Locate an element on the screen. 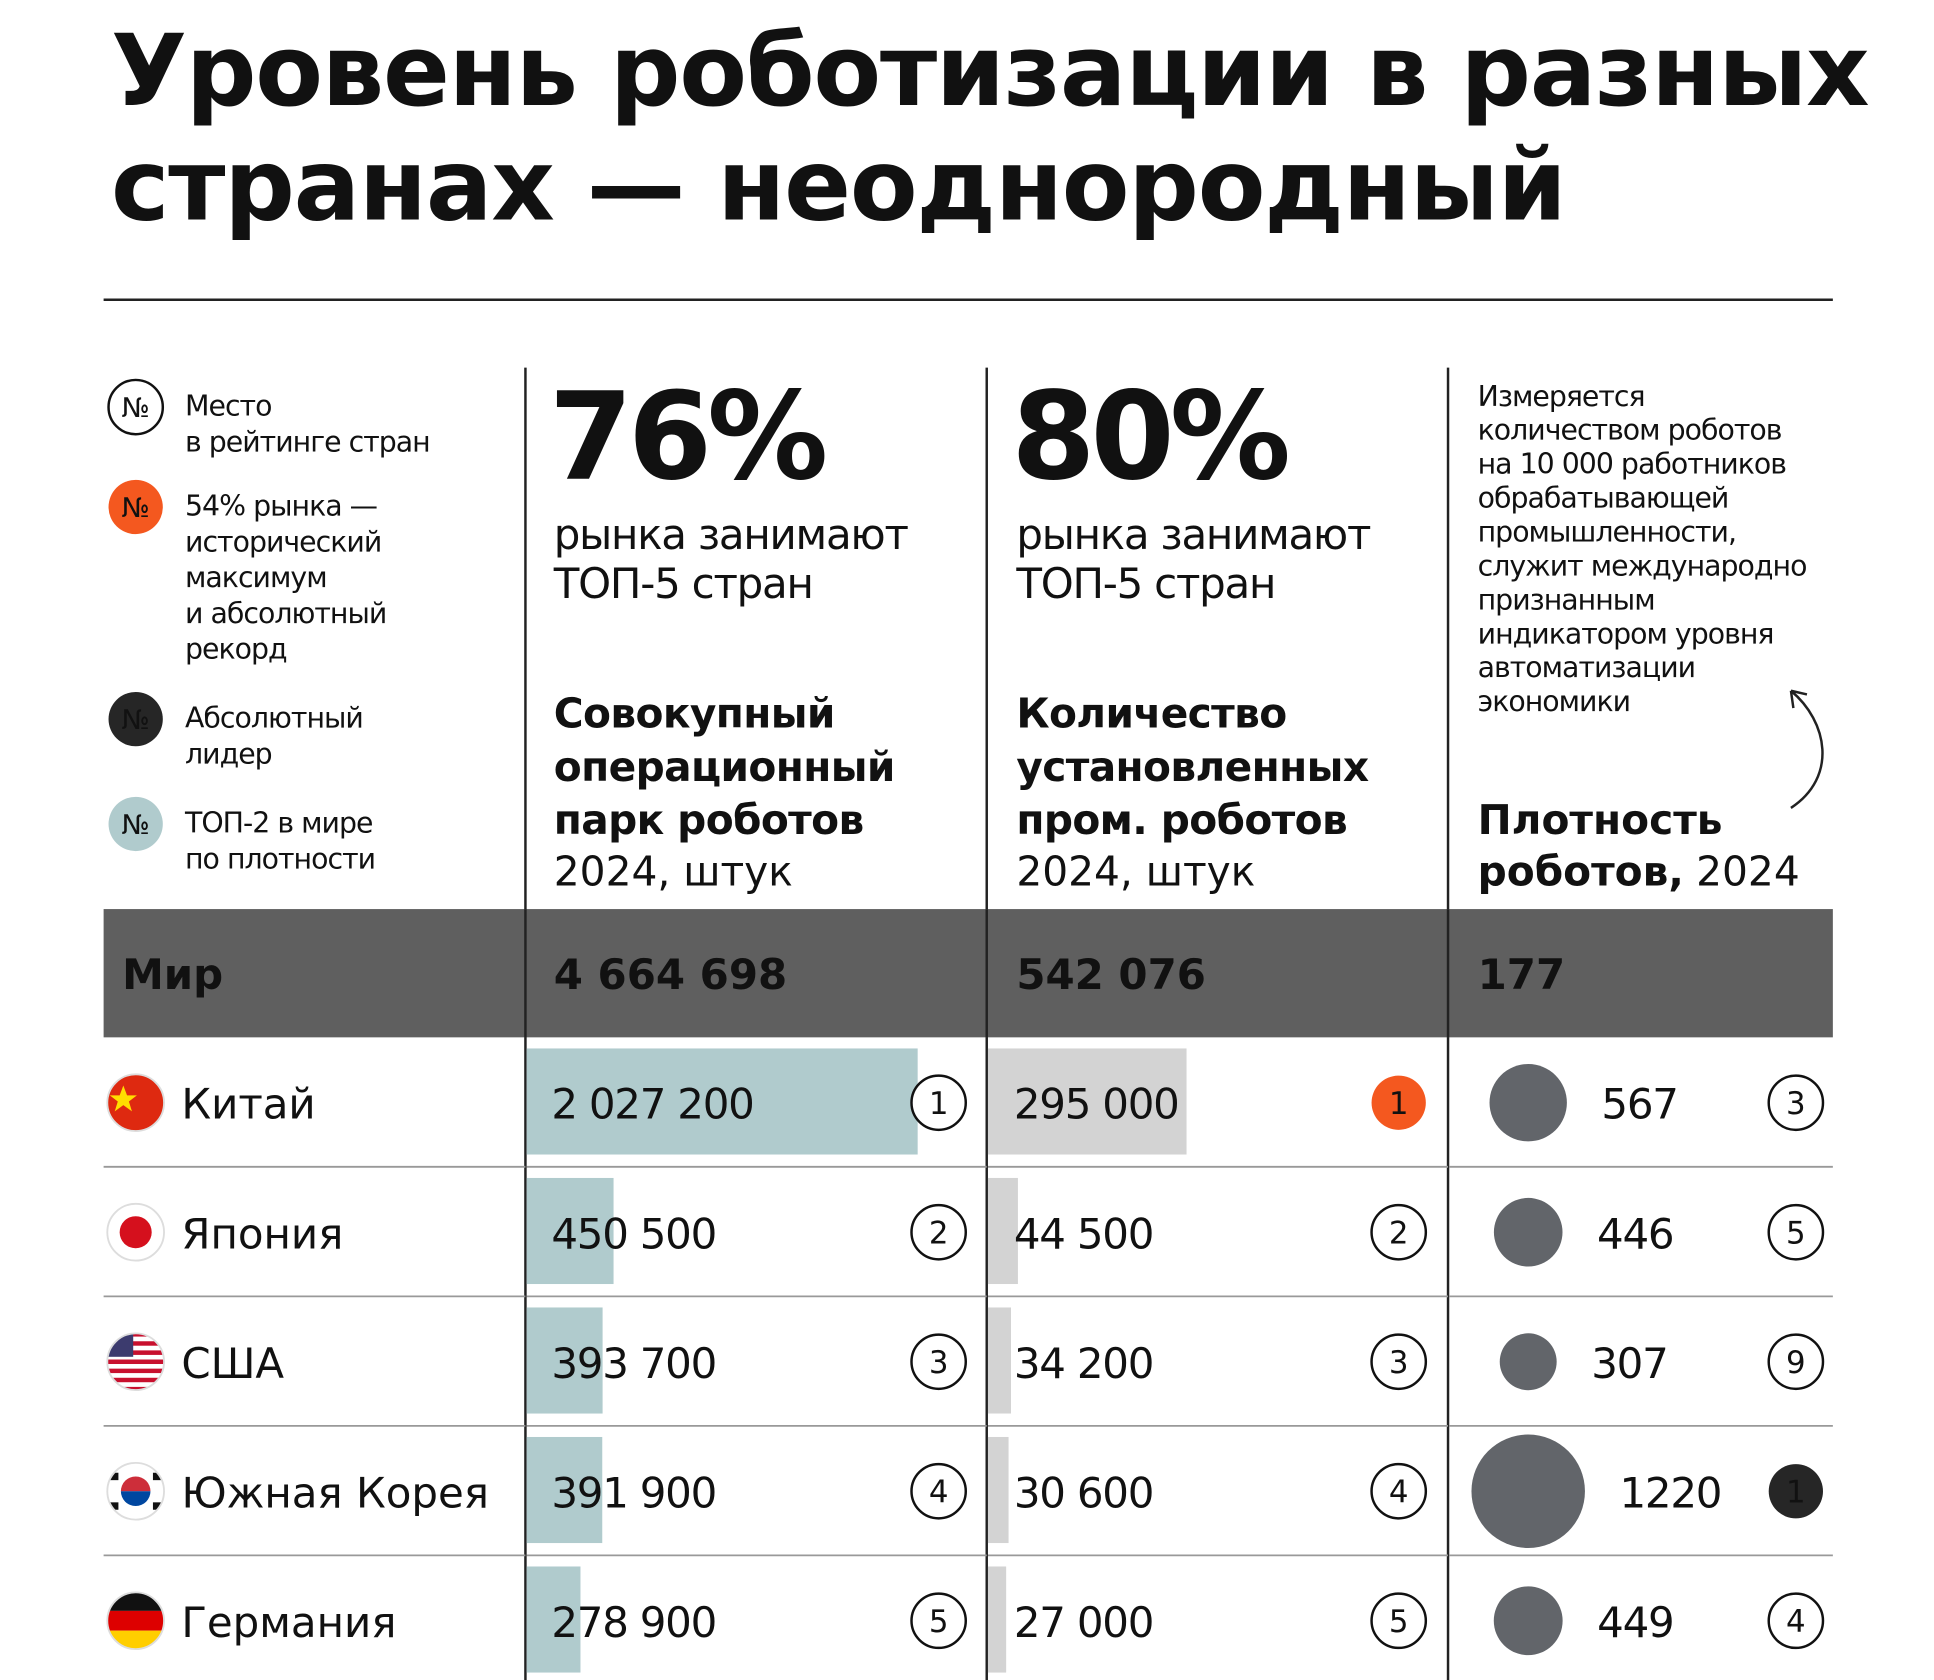 The height and width of the screenshot is (1680, 1934). headline: 80% is located at coordinates (1149, 437).